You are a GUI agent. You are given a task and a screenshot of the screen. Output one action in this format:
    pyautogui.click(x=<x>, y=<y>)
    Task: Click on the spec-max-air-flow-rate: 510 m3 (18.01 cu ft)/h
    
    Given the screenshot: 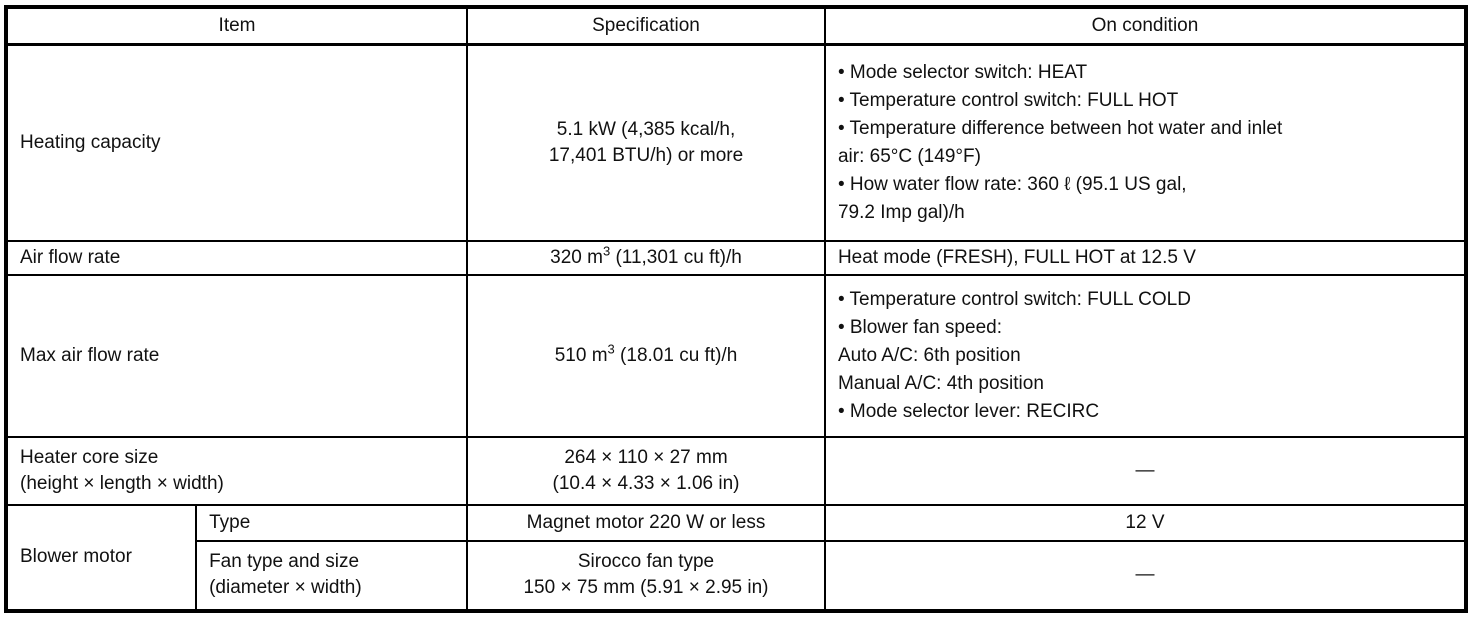 What is the action you would take?
    pyautogui.click(x=646, y=355)
    